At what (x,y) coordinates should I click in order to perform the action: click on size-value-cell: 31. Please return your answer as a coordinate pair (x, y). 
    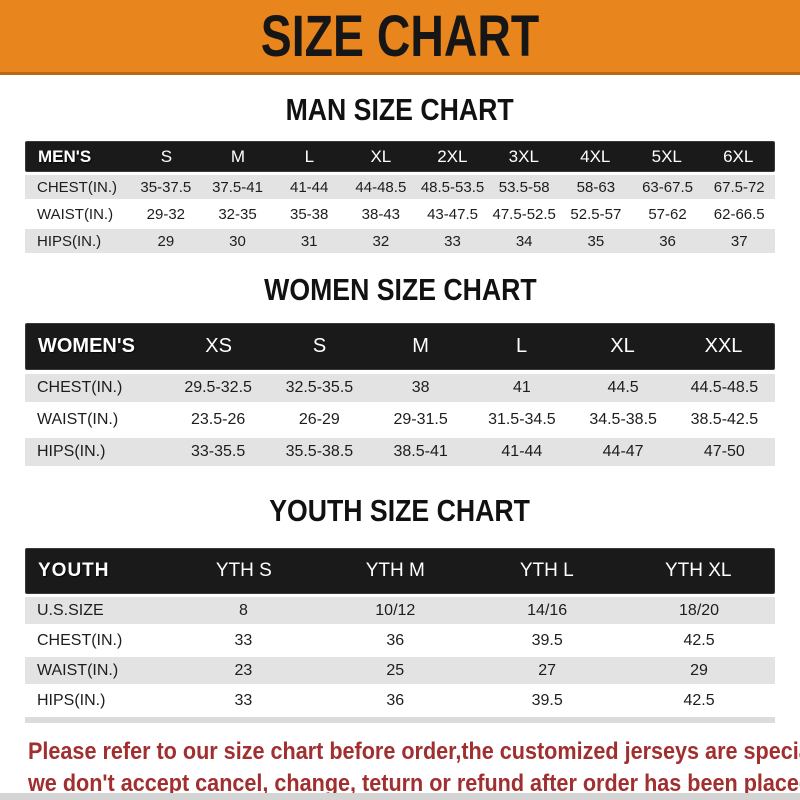
    Looking at the image, I should click on (309, 241).